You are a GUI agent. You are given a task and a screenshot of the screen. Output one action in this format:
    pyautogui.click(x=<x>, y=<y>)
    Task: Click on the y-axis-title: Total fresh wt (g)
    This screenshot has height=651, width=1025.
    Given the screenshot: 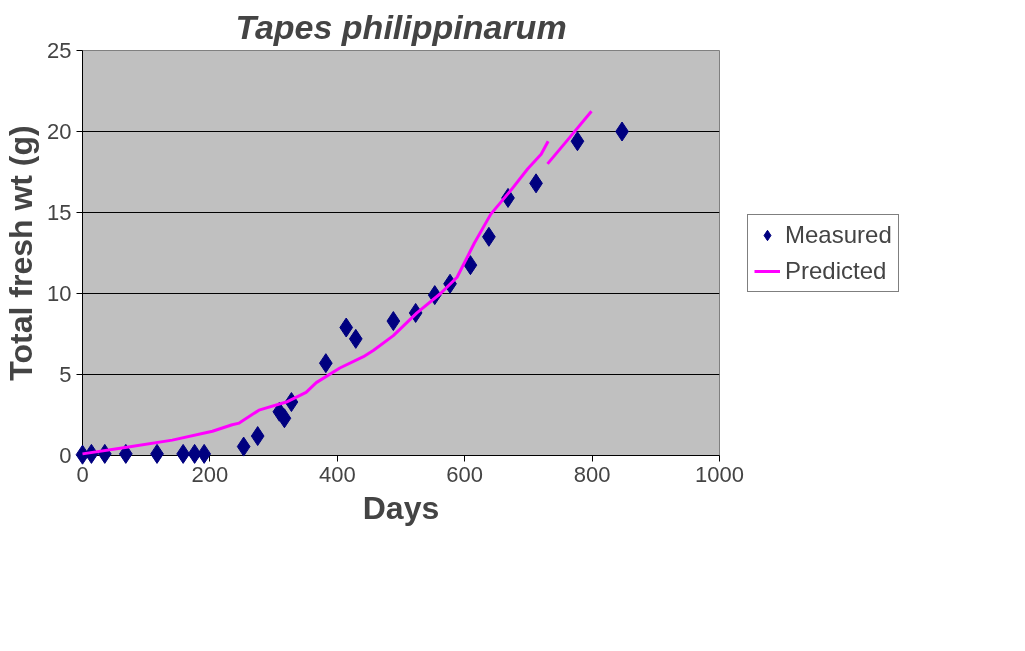 What is the action you would take?
    pyautogui.click(x=21, y=253)
    